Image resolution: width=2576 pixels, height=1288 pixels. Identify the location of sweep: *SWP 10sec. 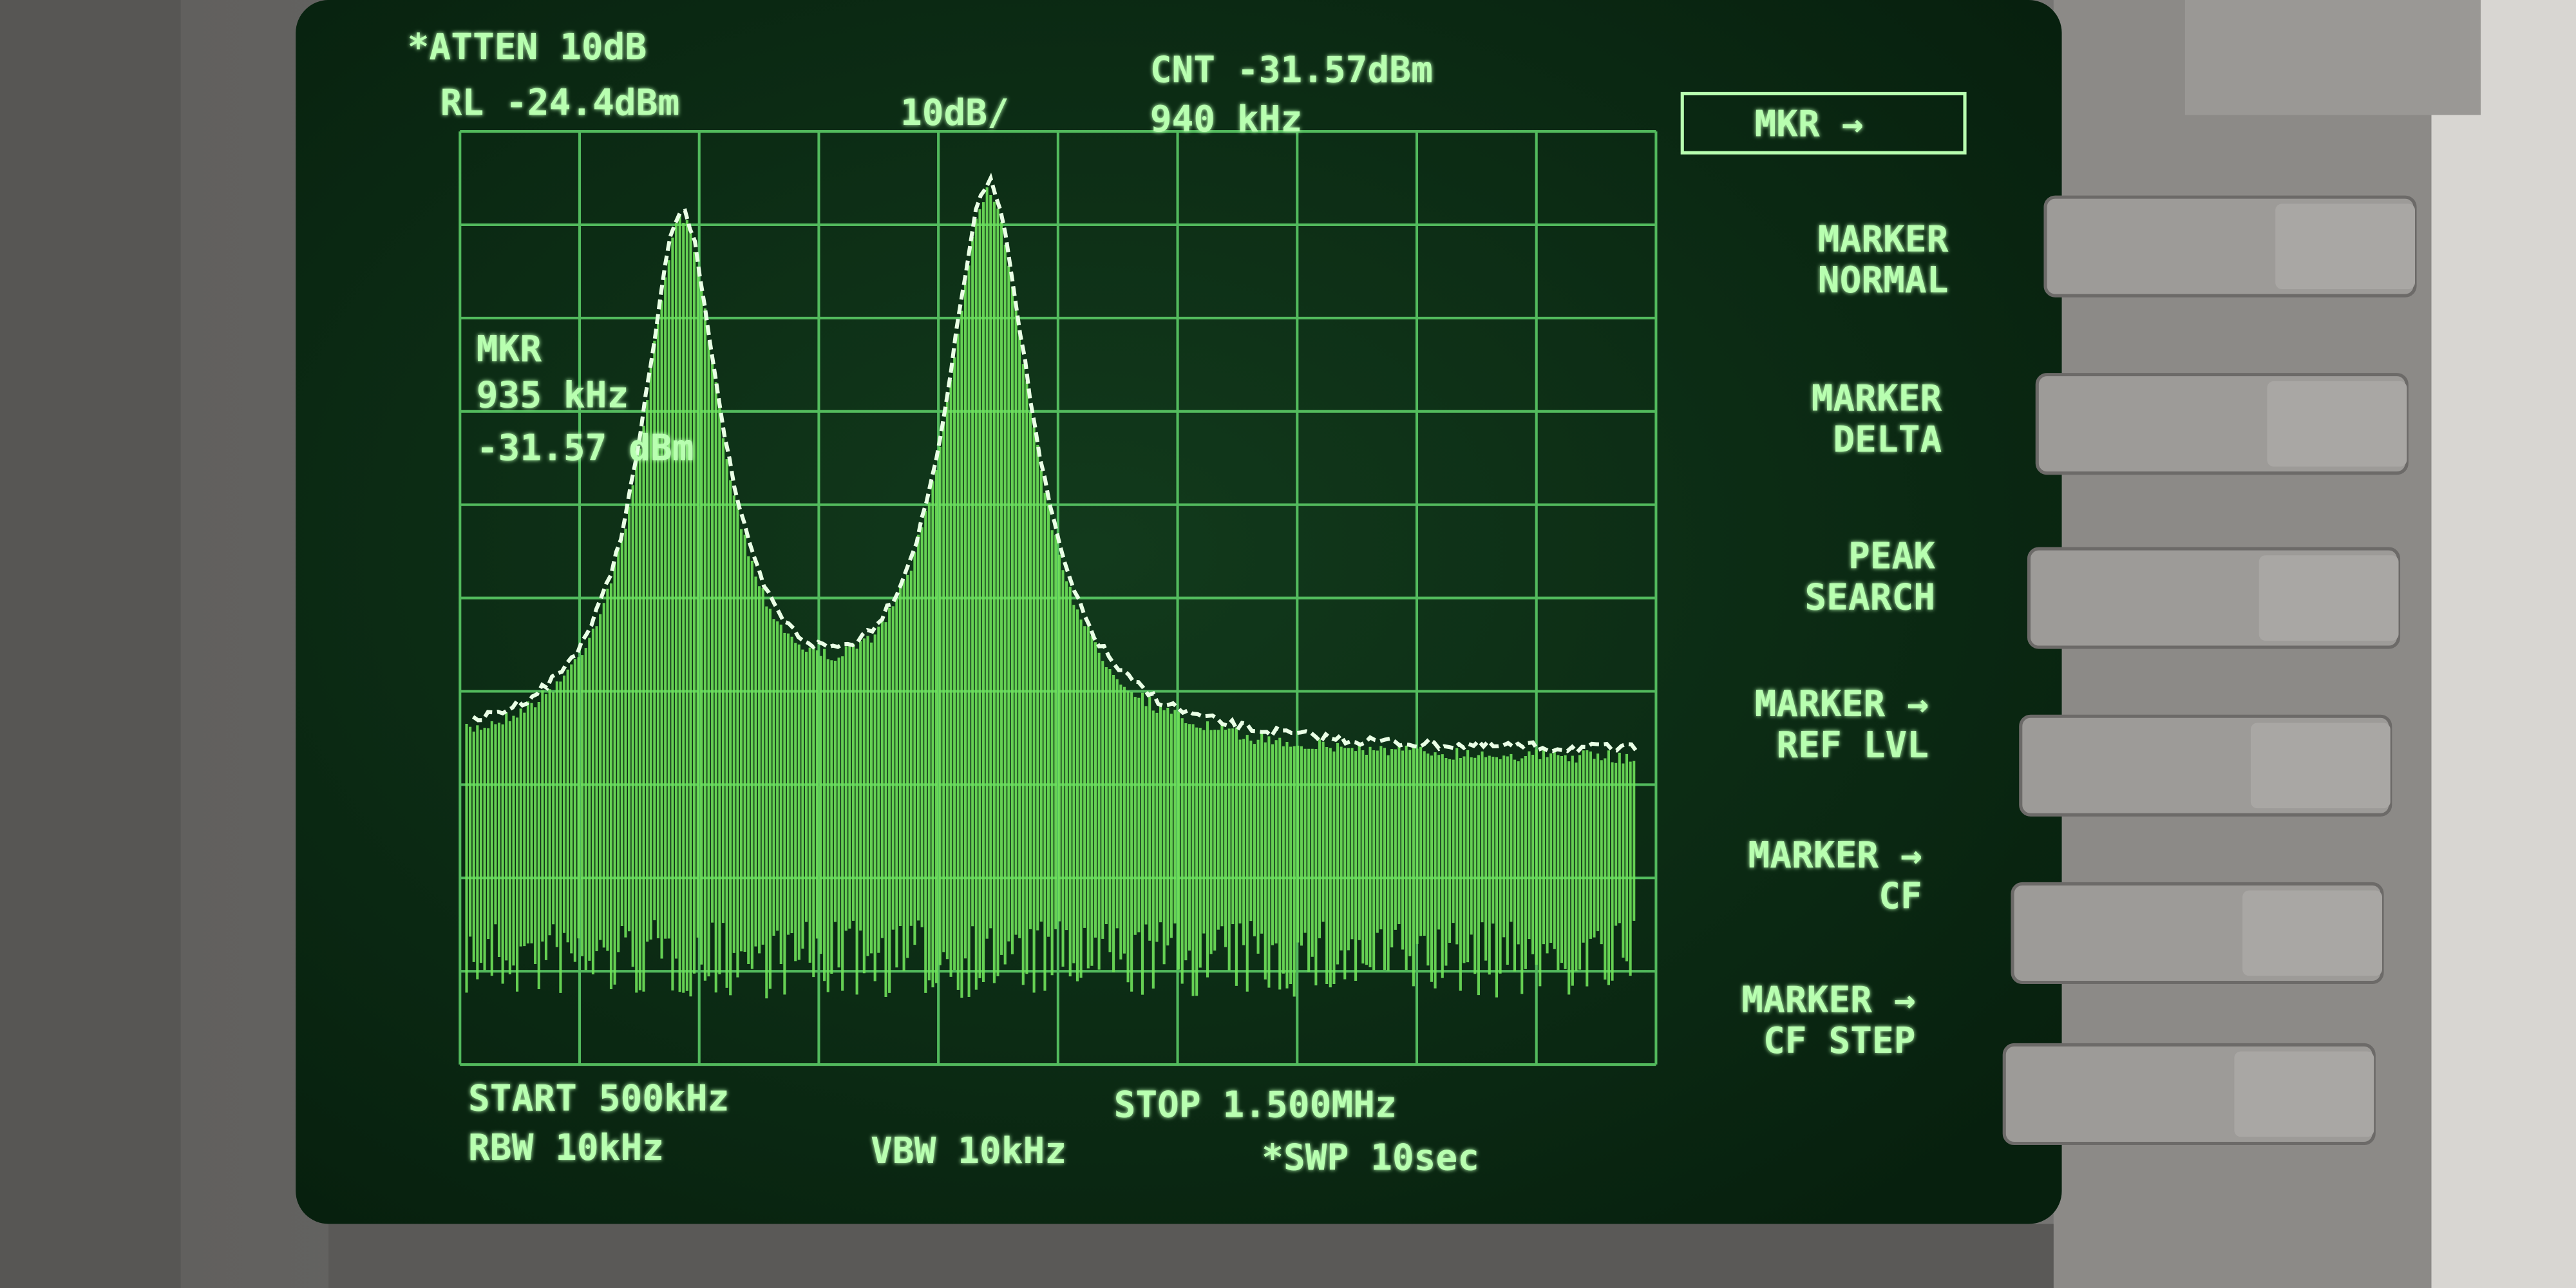
(1370, 1158).